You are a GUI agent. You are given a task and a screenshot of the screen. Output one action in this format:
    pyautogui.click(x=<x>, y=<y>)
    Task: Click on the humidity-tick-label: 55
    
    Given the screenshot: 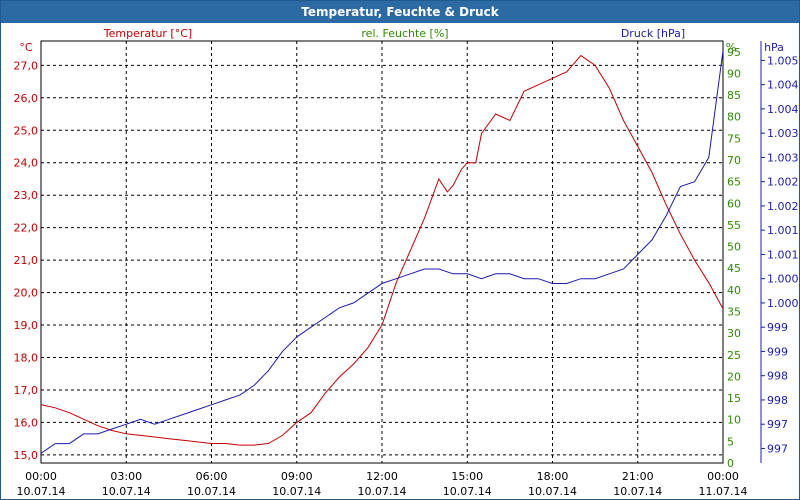 What is the action you would take?
    pyautogui.click(x=734, y=225)
    